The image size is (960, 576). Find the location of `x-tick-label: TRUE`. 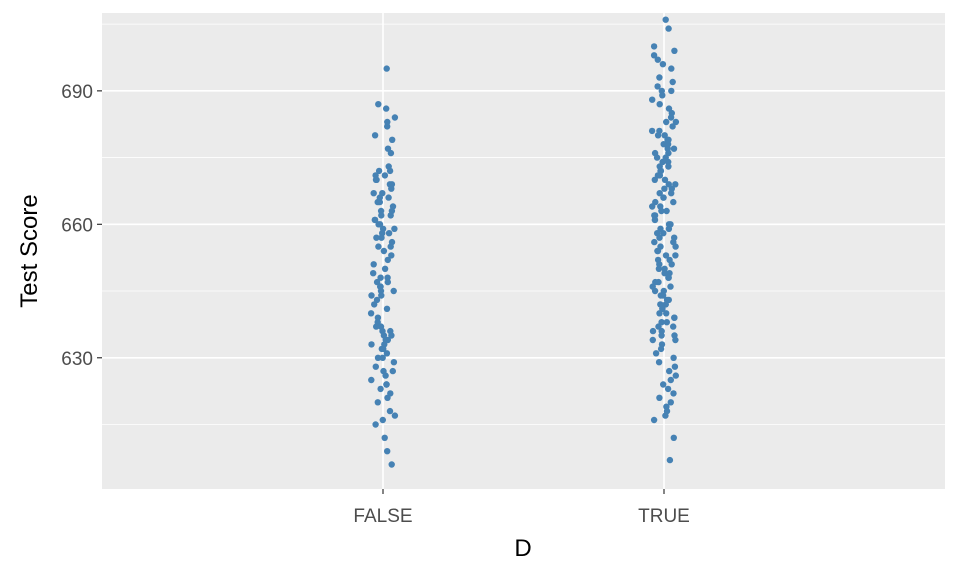

x-tick-label: TRUE is located at coordinates (664, 516).